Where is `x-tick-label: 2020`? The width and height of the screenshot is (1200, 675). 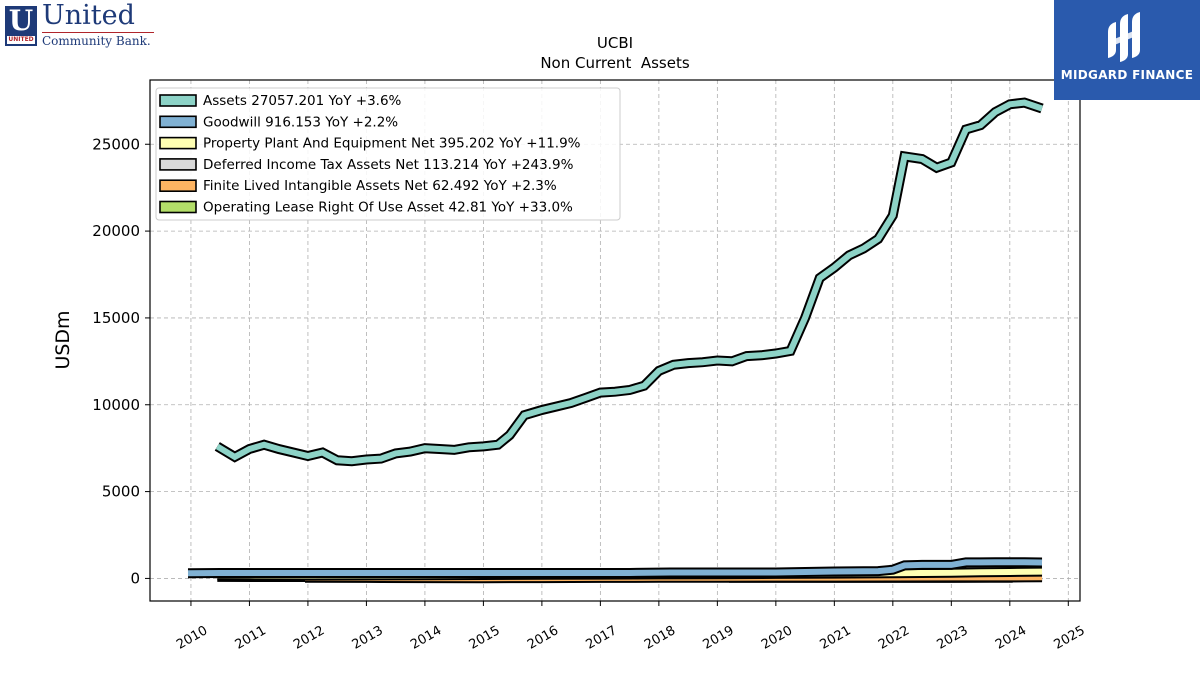
x-tick-label: 2020 is located at coordinates (777, 638).